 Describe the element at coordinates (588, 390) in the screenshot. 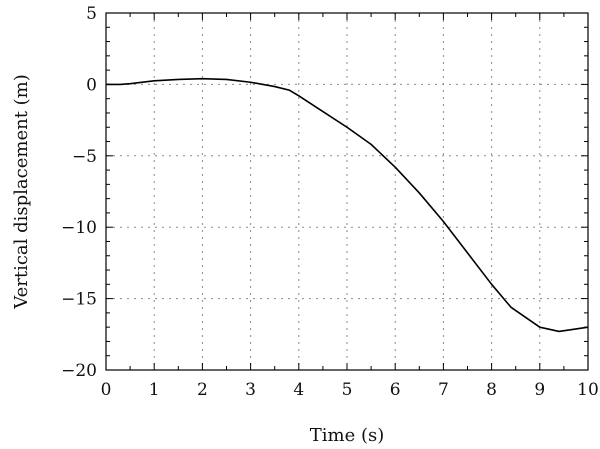

I see `x-tick-label: 10` at that location.